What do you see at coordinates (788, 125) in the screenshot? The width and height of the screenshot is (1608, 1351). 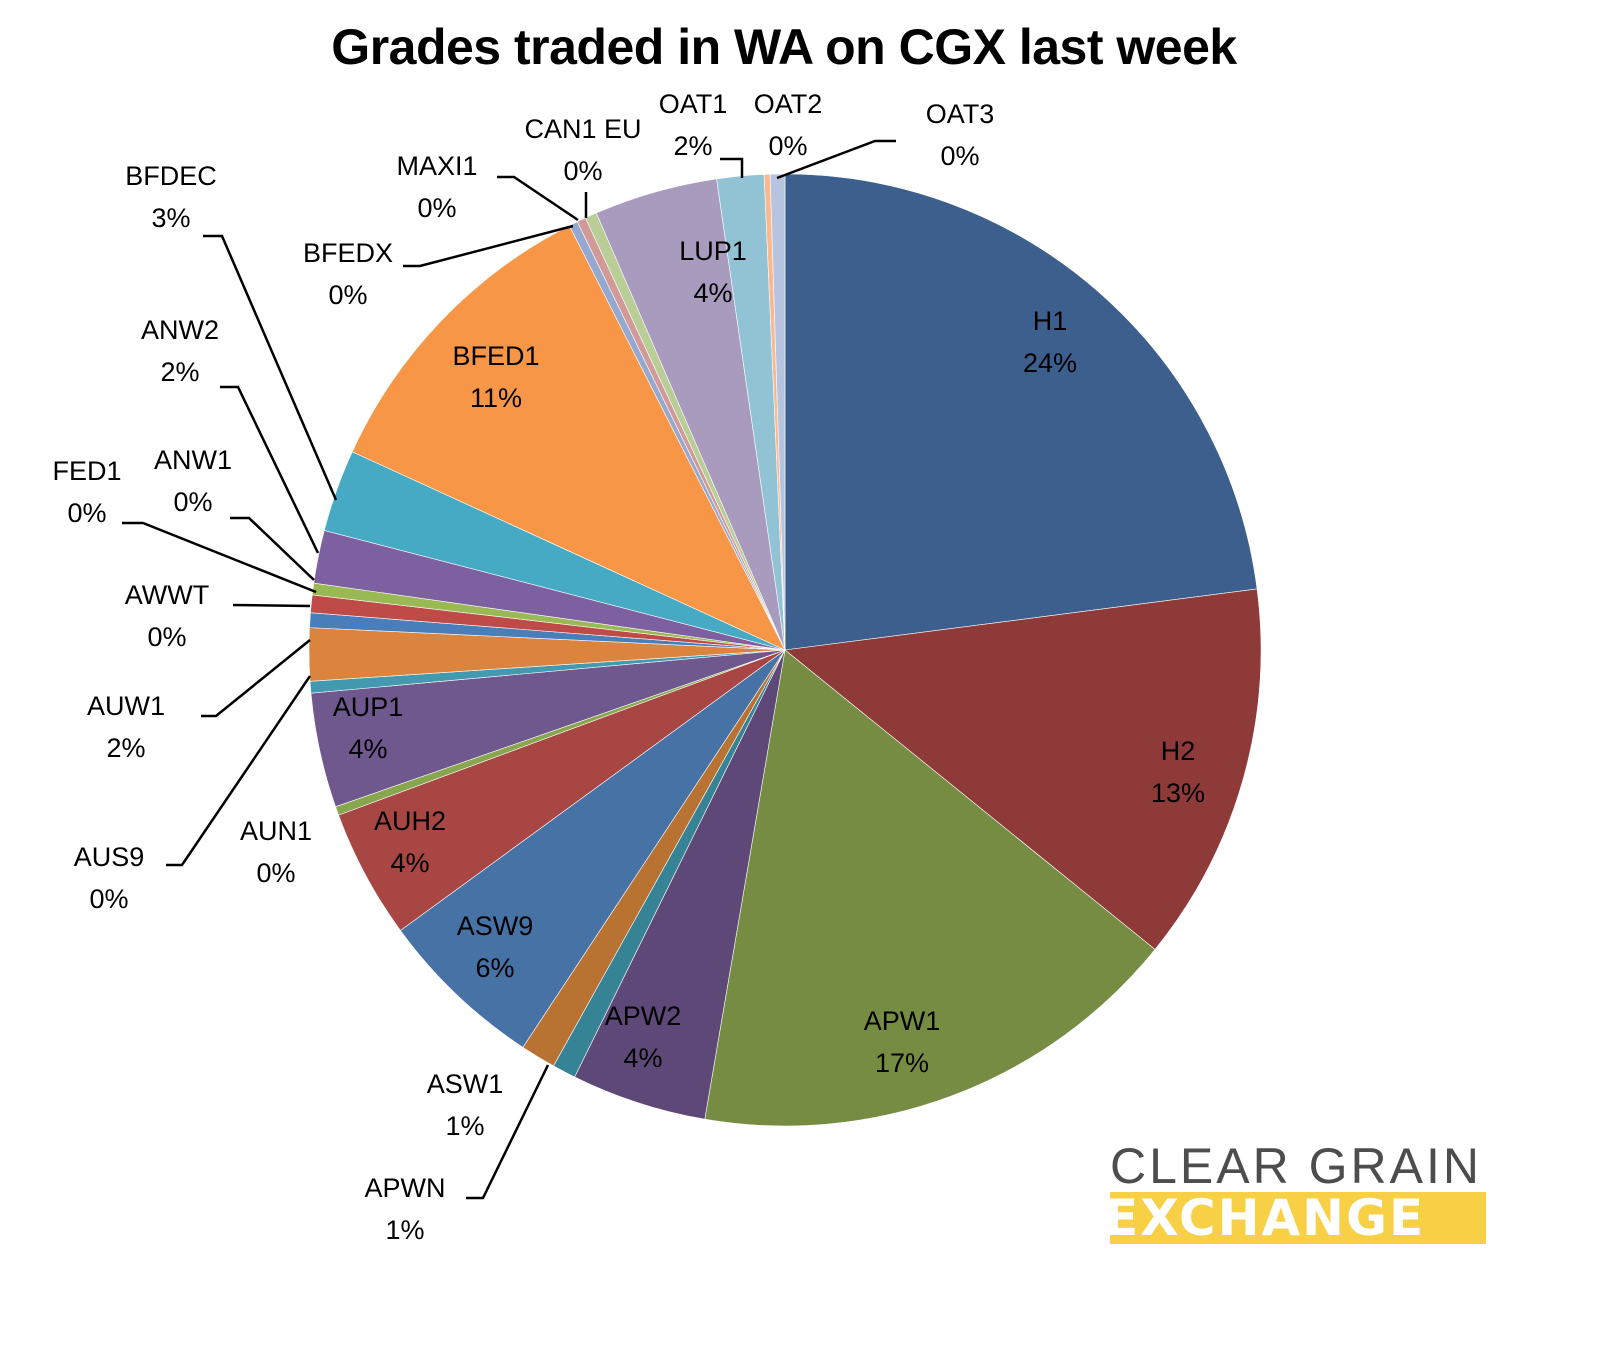 I see `data-label-oat2: OAT2 0%` at bounding box center [788, 125].